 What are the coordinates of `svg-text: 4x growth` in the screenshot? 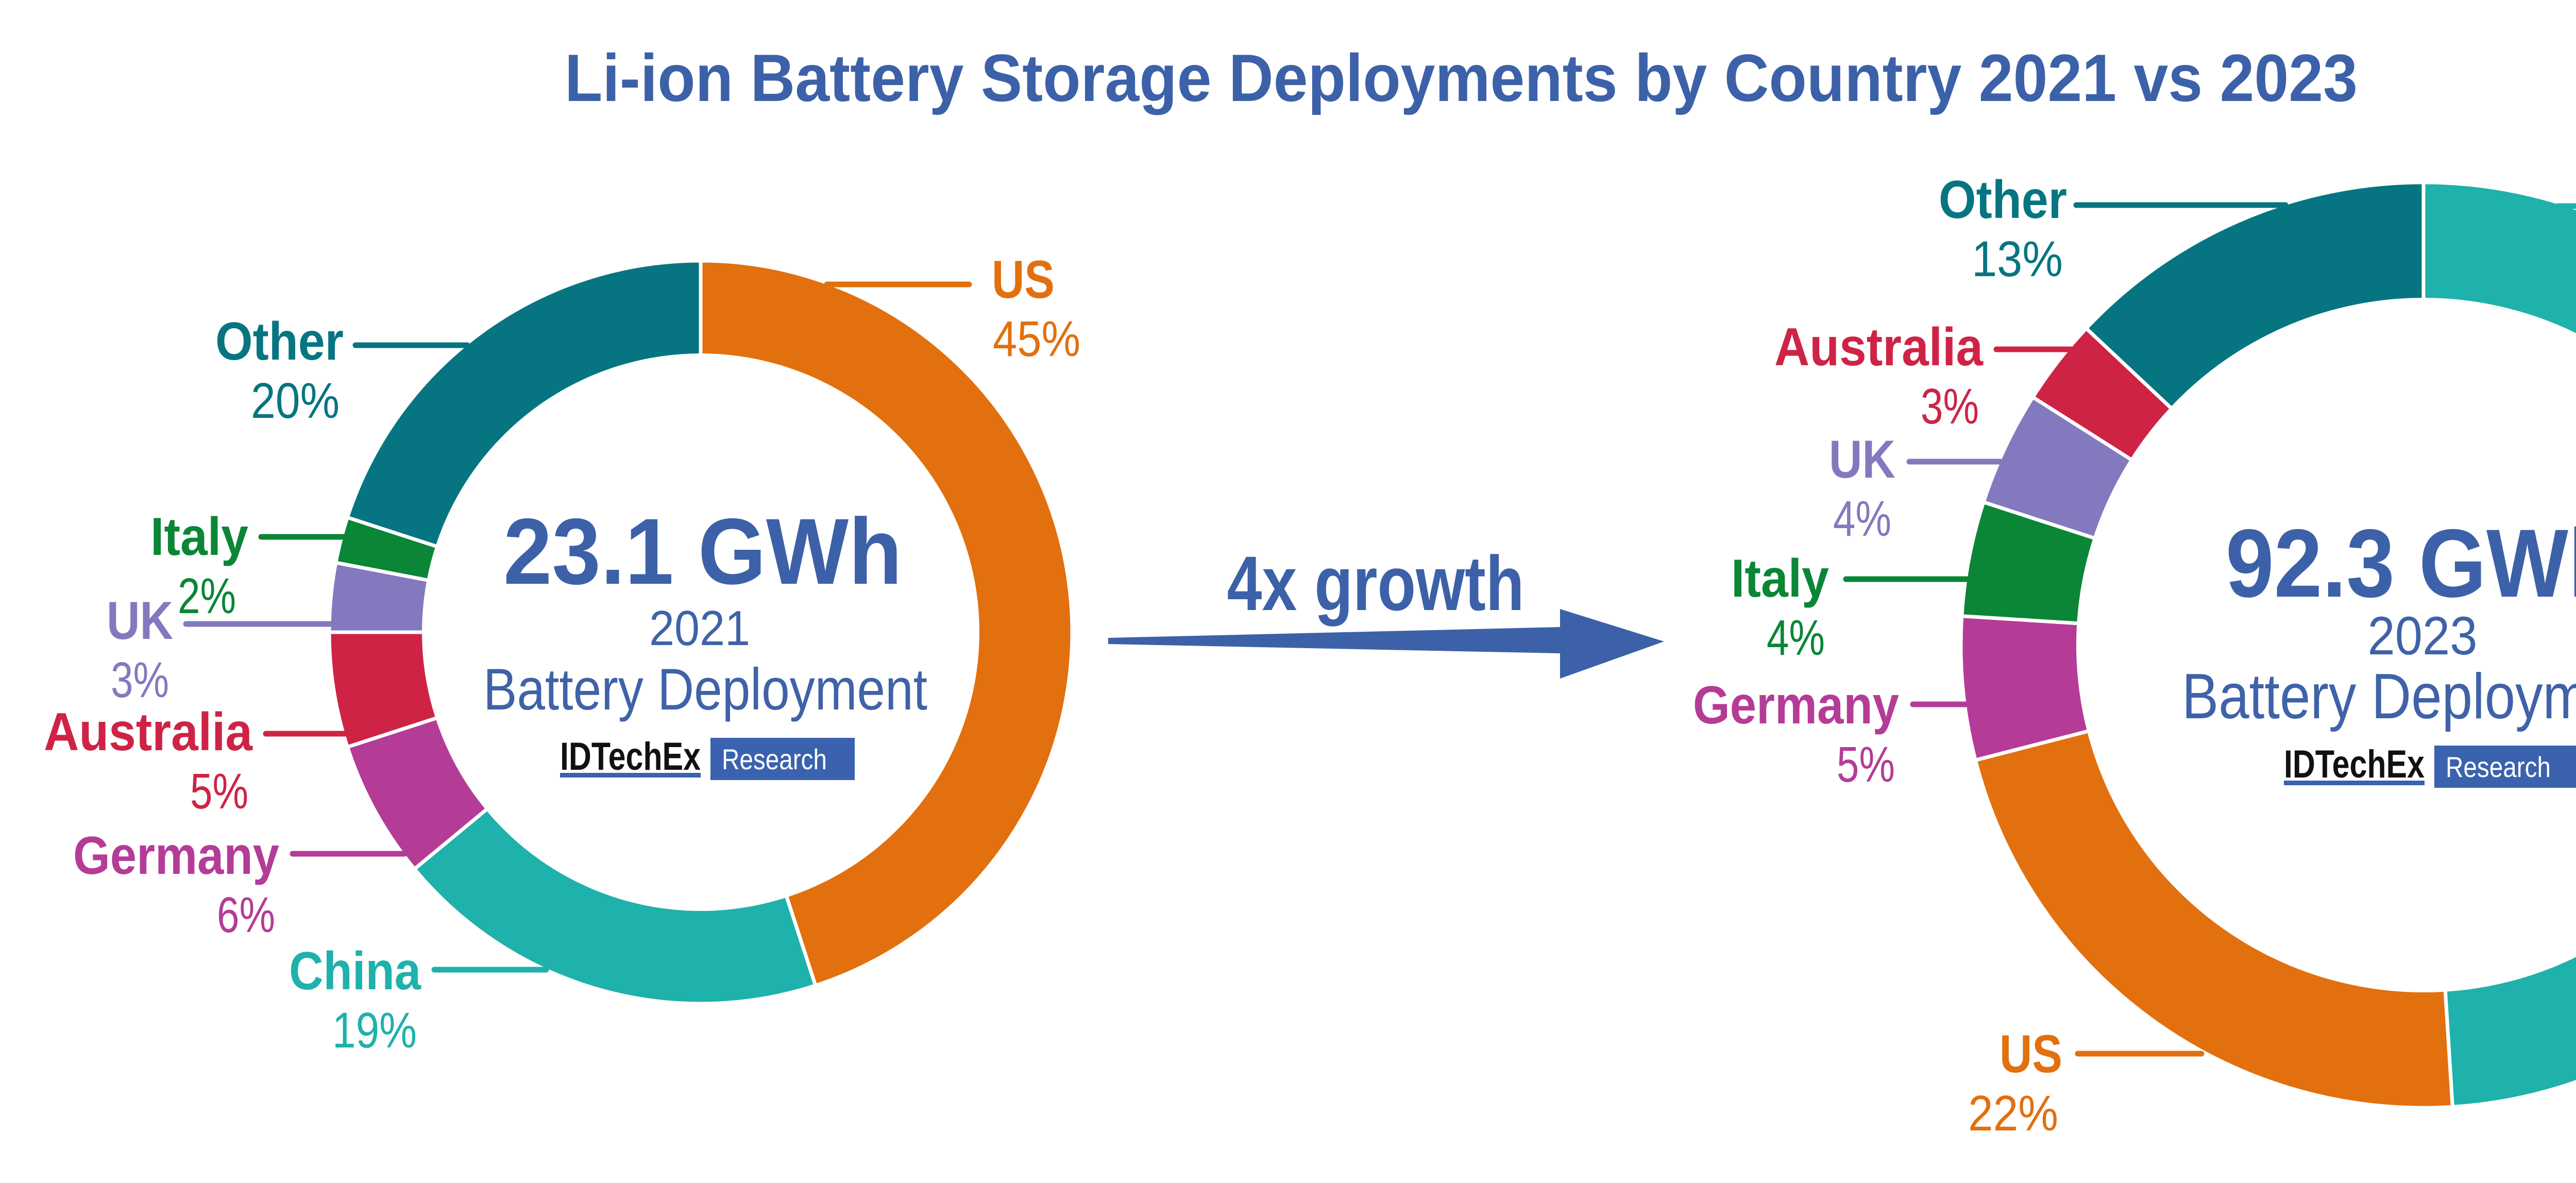 It's located at (1375, 583).